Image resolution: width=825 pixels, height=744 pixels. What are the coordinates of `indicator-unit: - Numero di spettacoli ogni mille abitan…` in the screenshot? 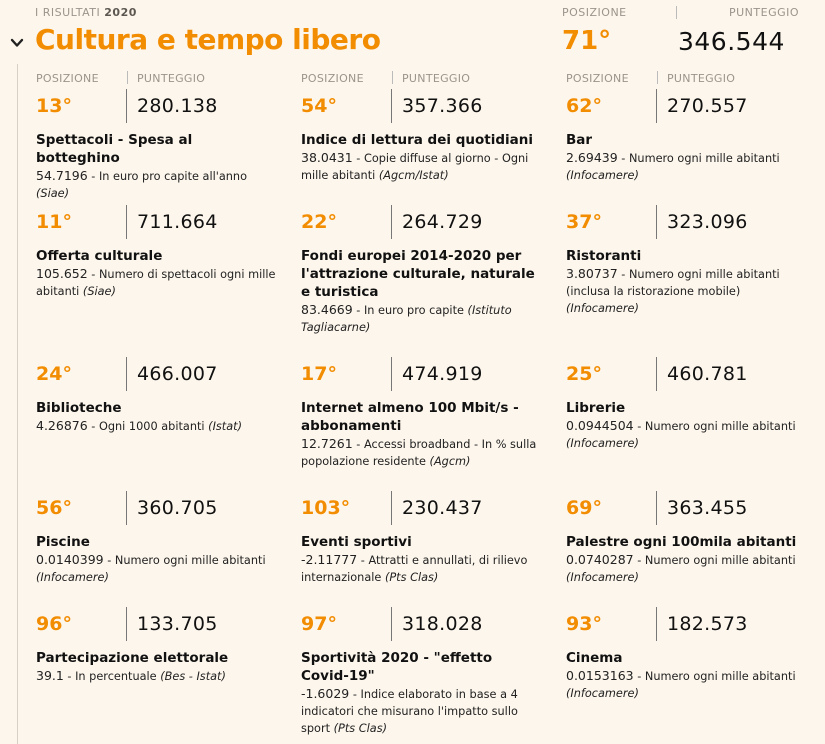 It's located at (156, 283).